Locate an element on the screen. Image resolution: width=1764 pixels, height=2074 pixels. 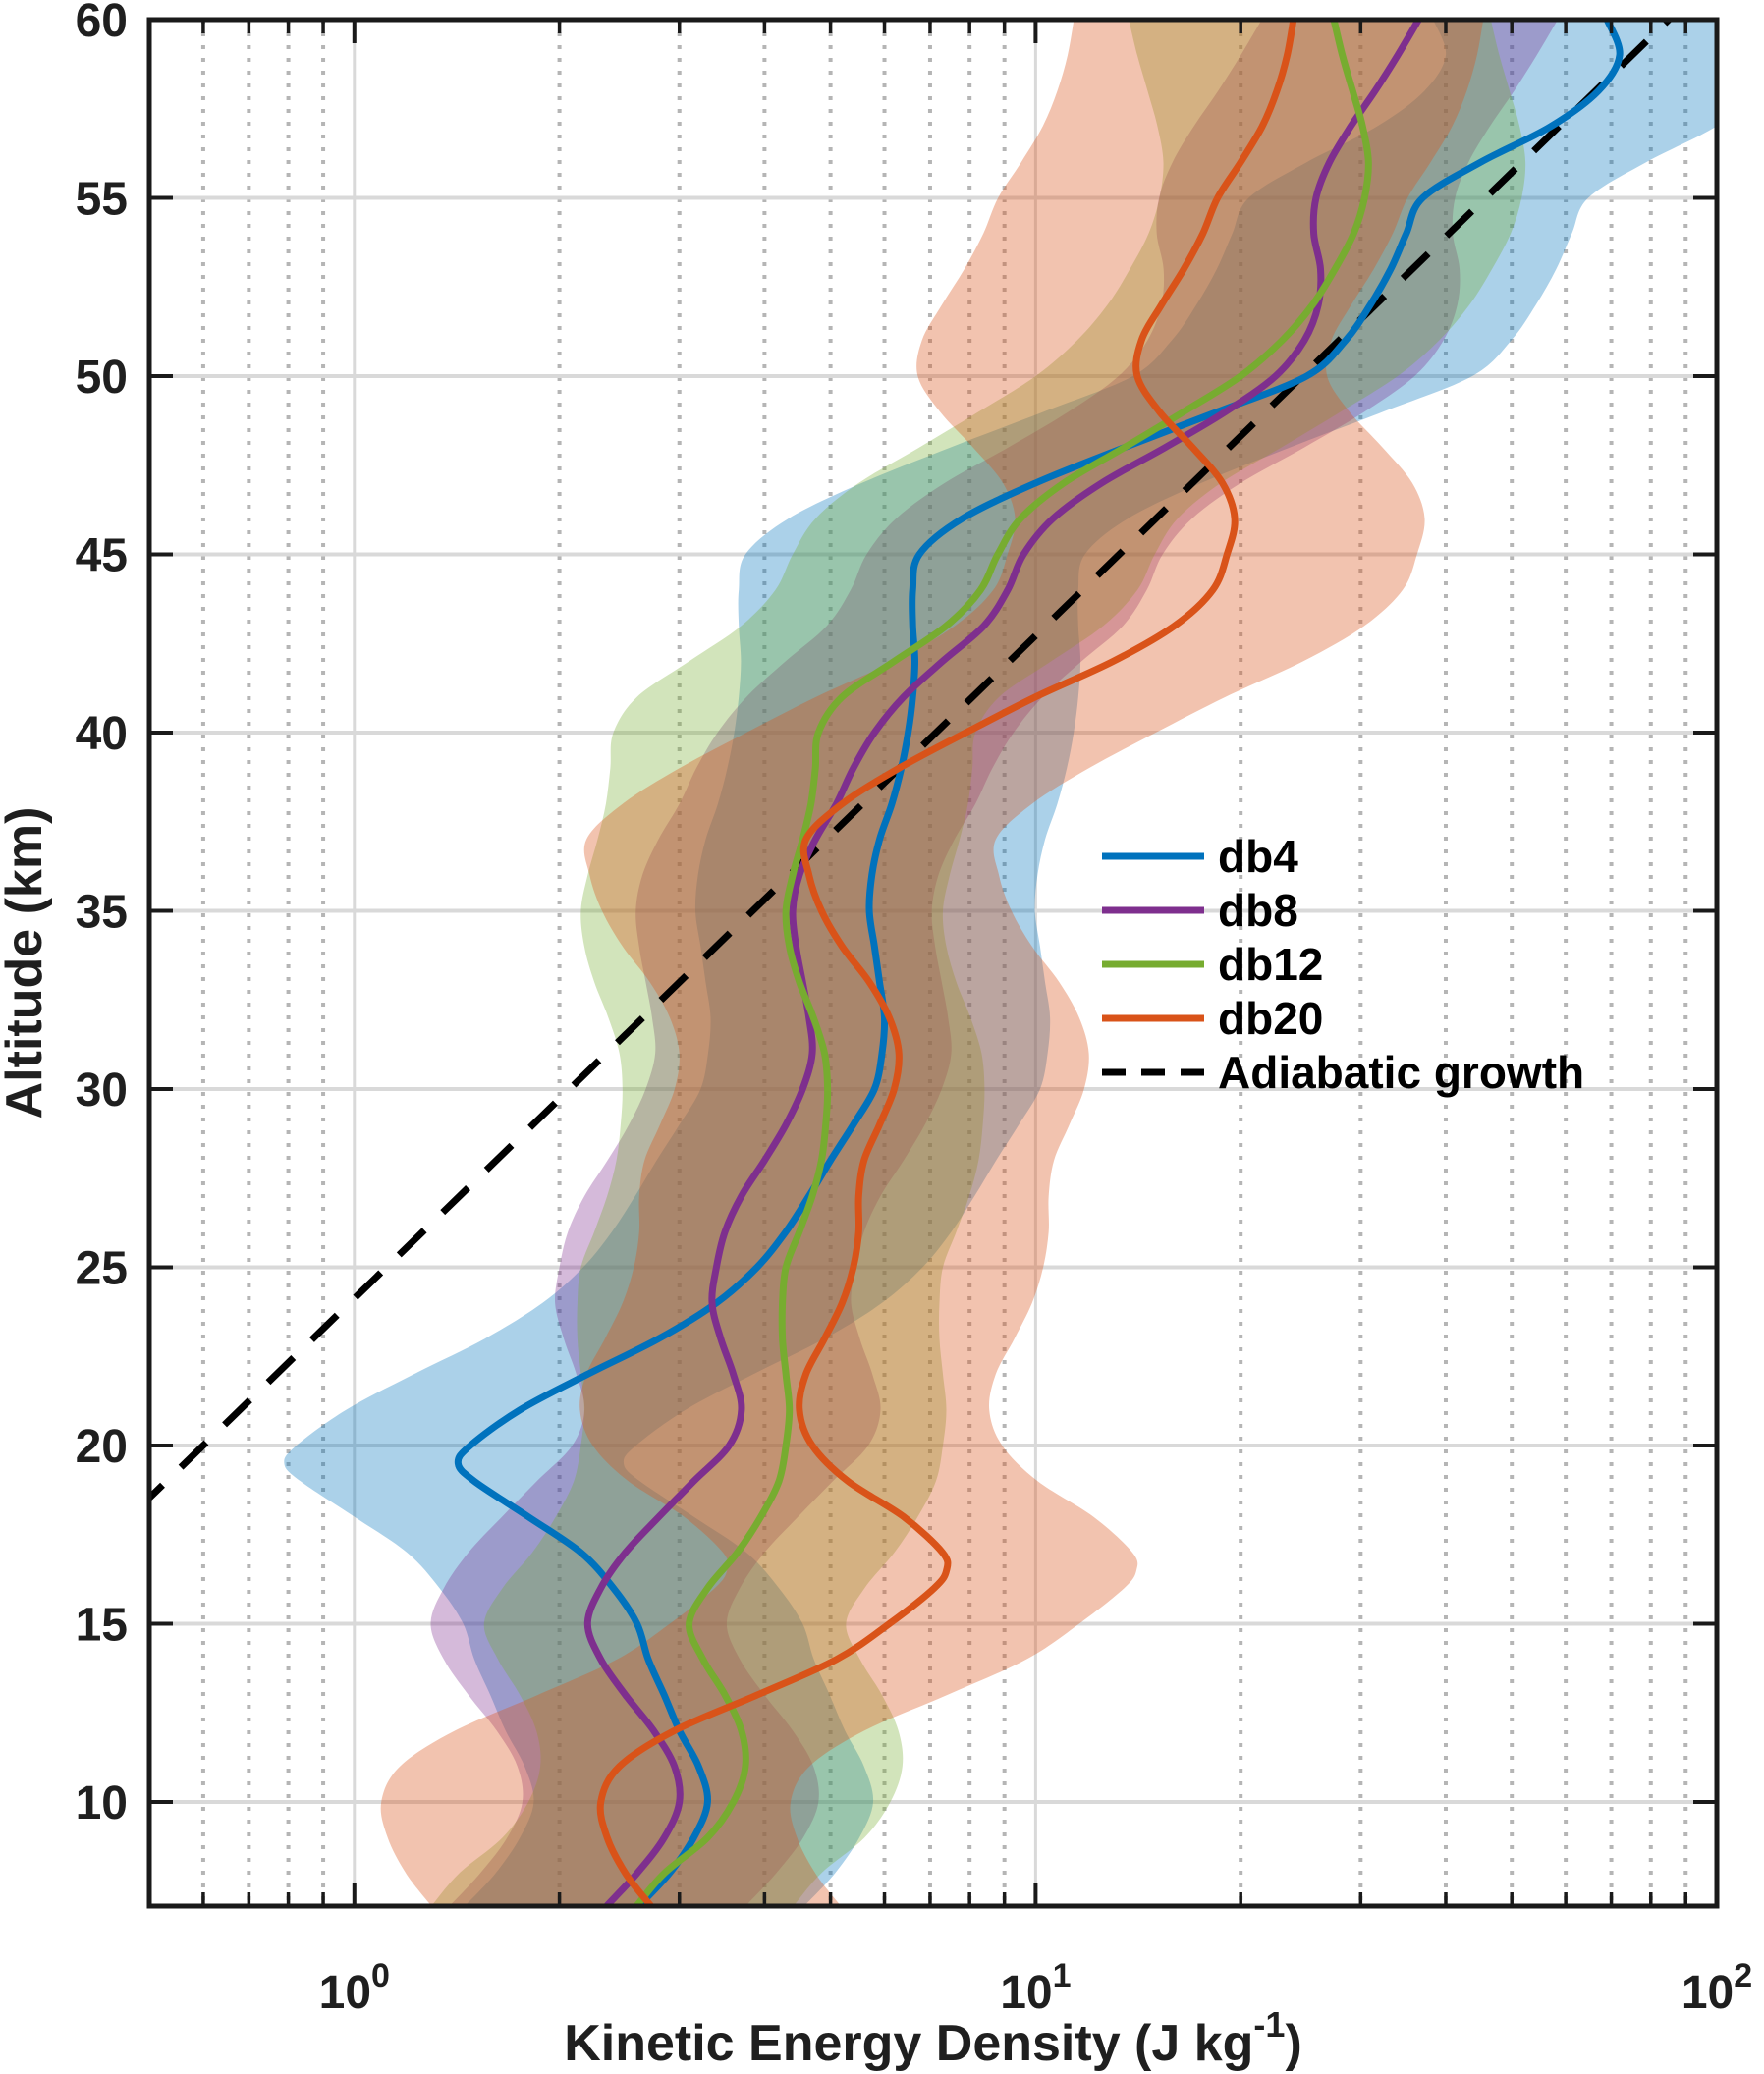
y-tick-label: 40 is located at coordinates (102, 734).